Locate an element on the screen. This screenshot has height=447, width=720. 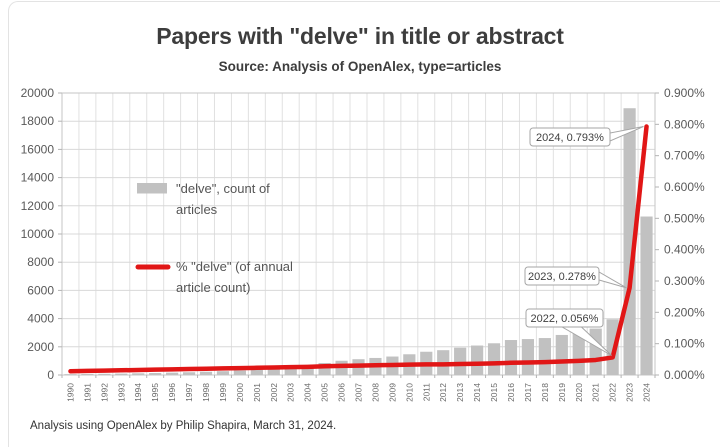
bar-2020 is located at coordinates (578, 353).